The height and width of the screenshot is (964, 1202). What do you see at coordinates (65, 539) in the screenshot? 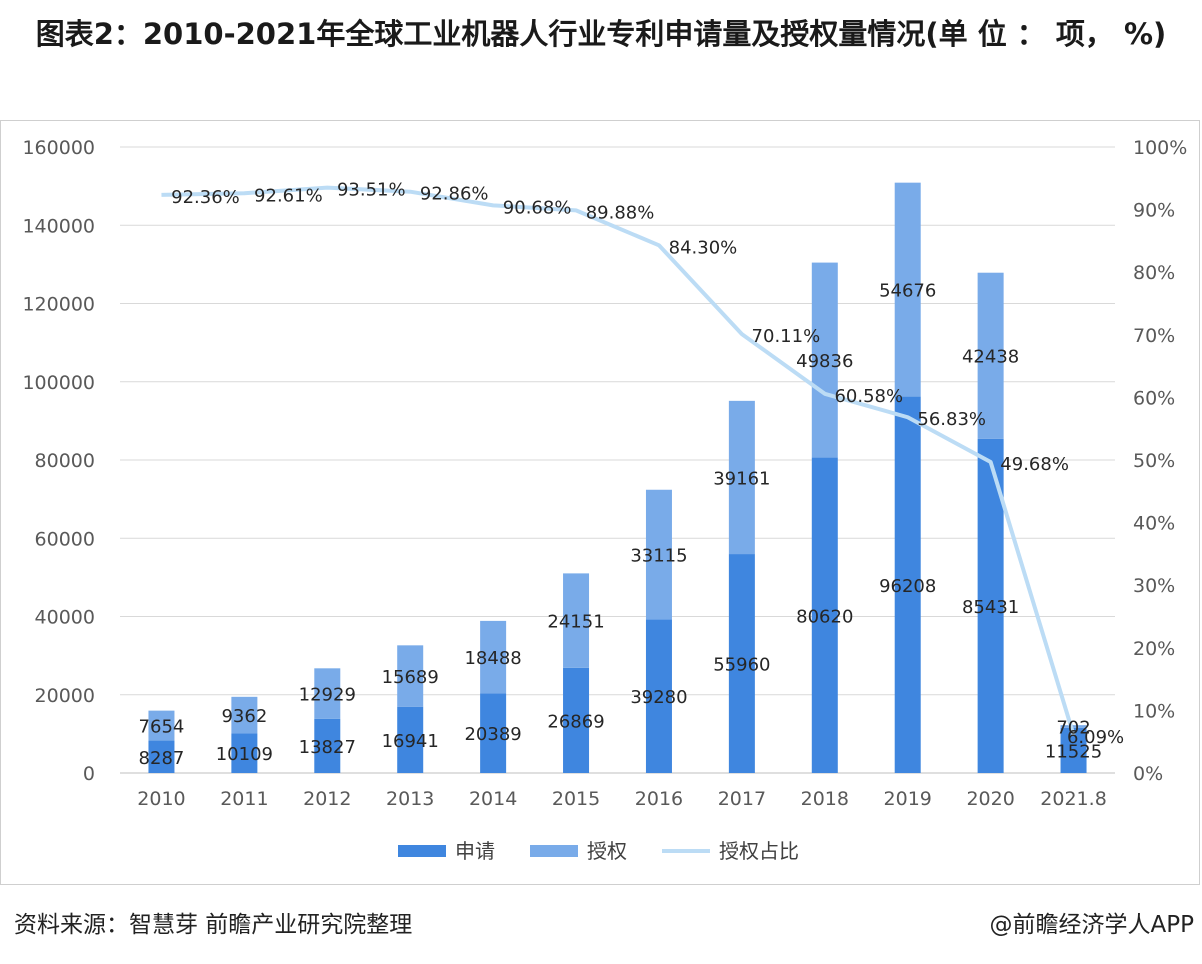
I see `y-tick-label: 60000` at bounding box center [65, 539].